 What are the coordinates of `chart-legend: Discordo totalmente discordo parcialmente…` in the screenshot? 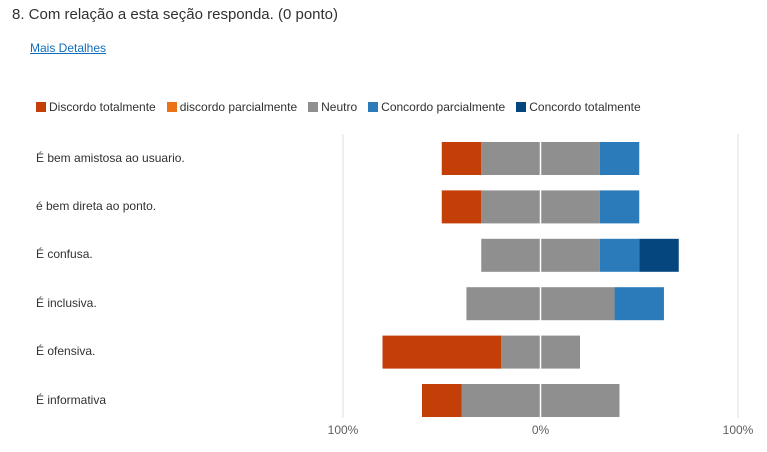 It's located at (344, 107).